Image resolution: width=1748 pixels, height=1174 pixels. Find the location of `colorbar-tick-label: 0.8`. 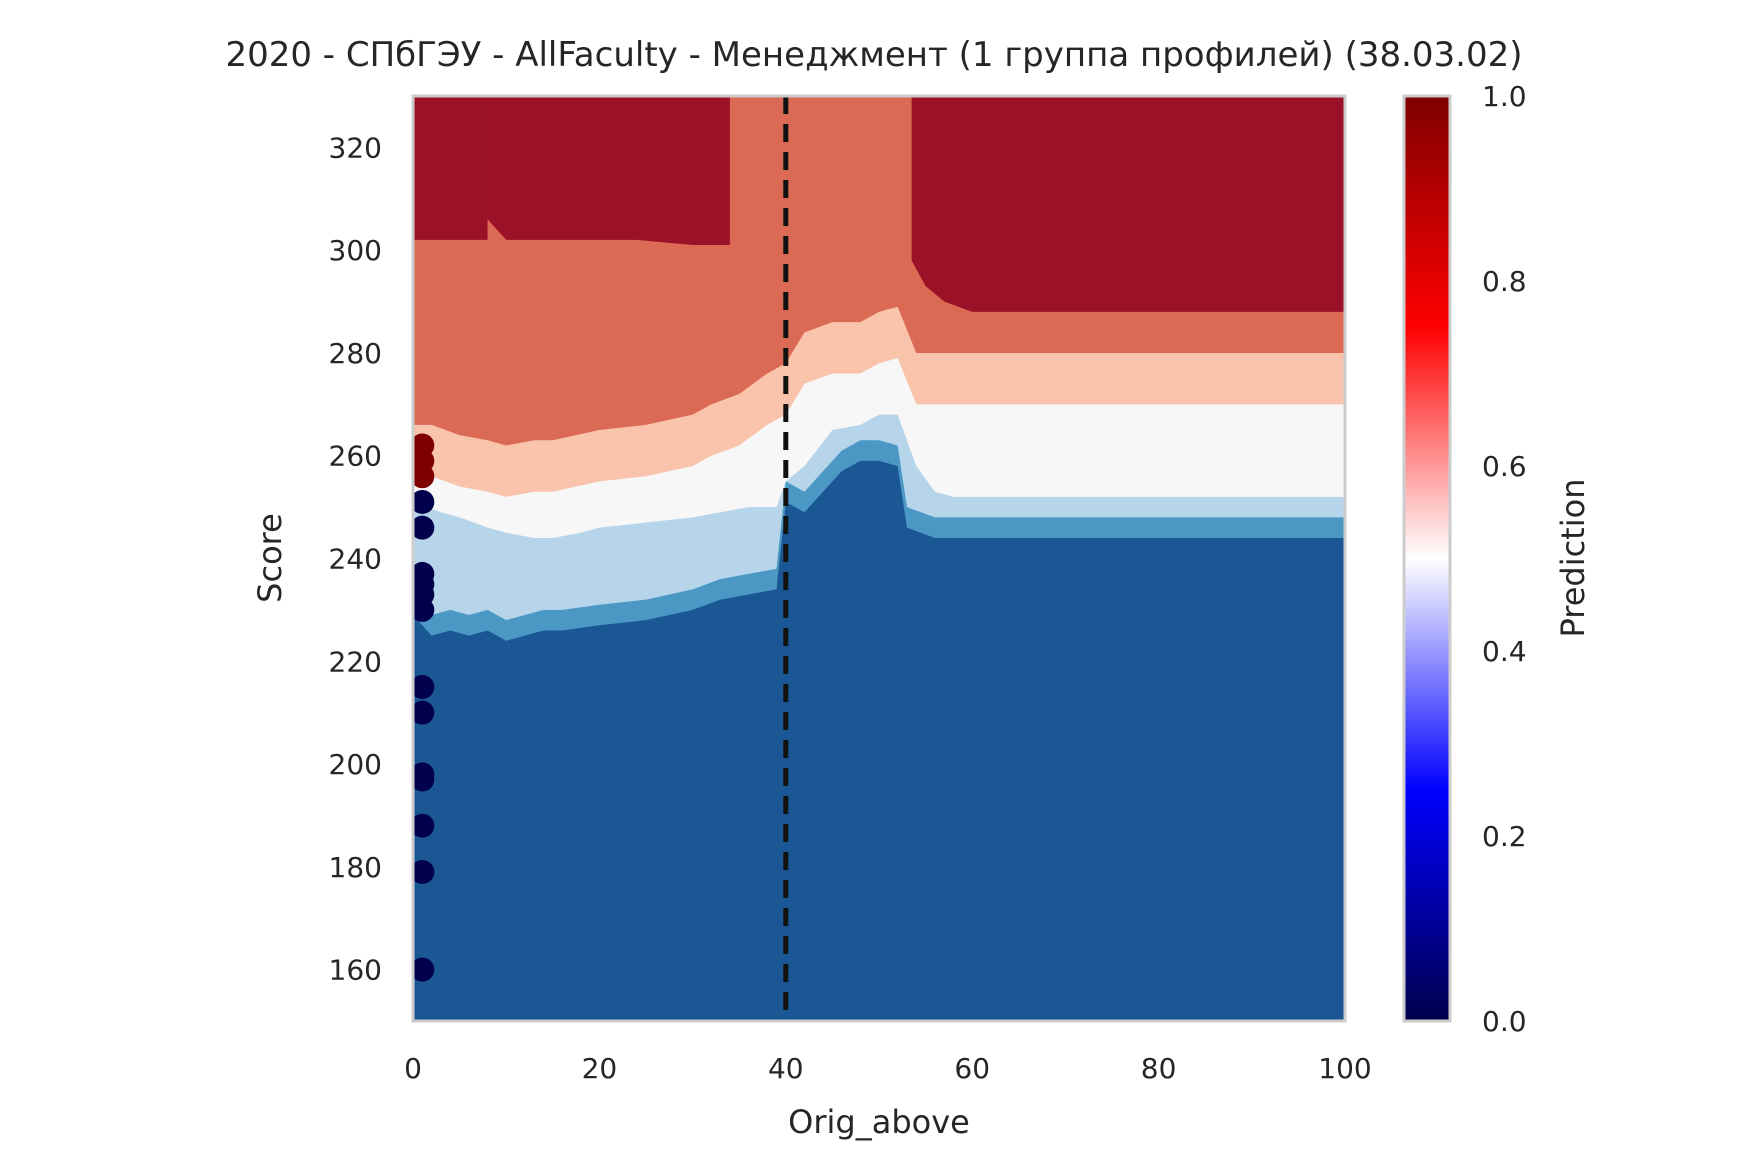

colorbar-tick-label: 0.8 is located at coordinates (1504, 281).